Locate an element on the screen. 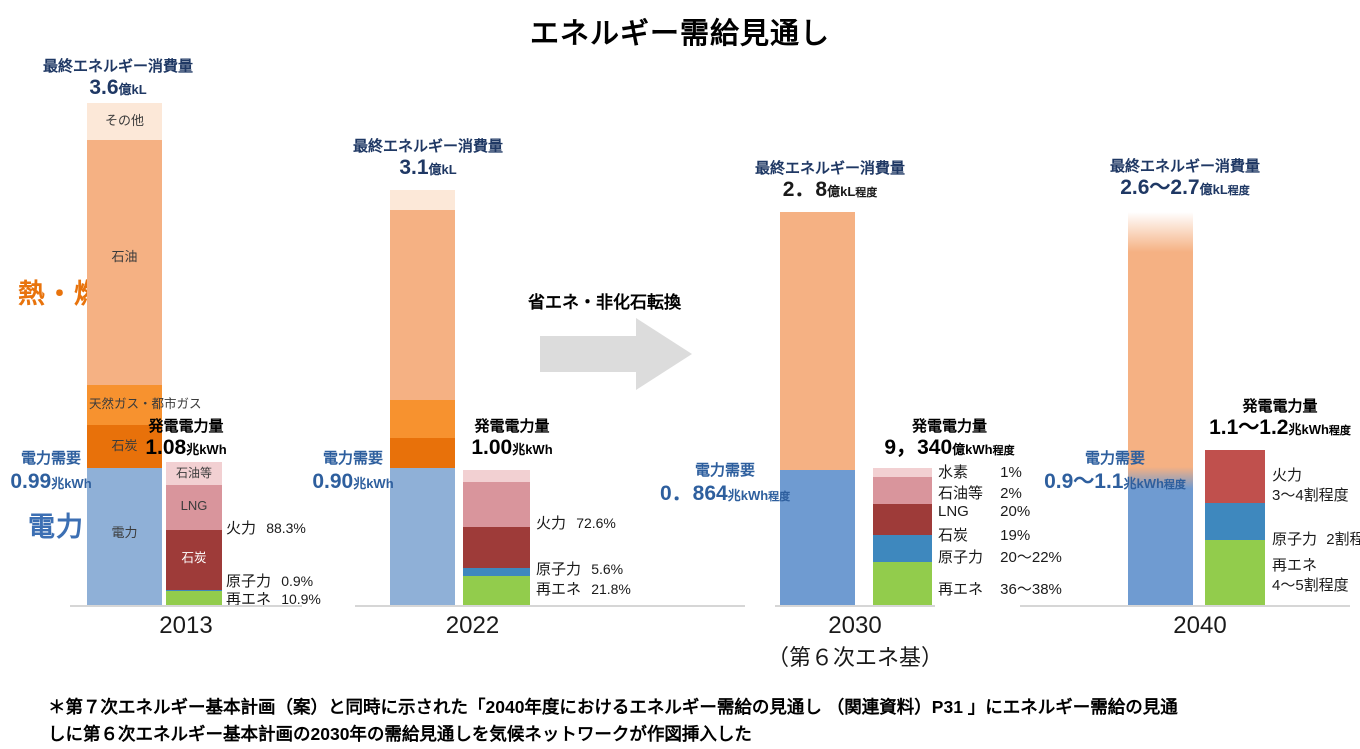  year-sublabel-2030: （第６次エネ基） is located at coordinates (854, 657).